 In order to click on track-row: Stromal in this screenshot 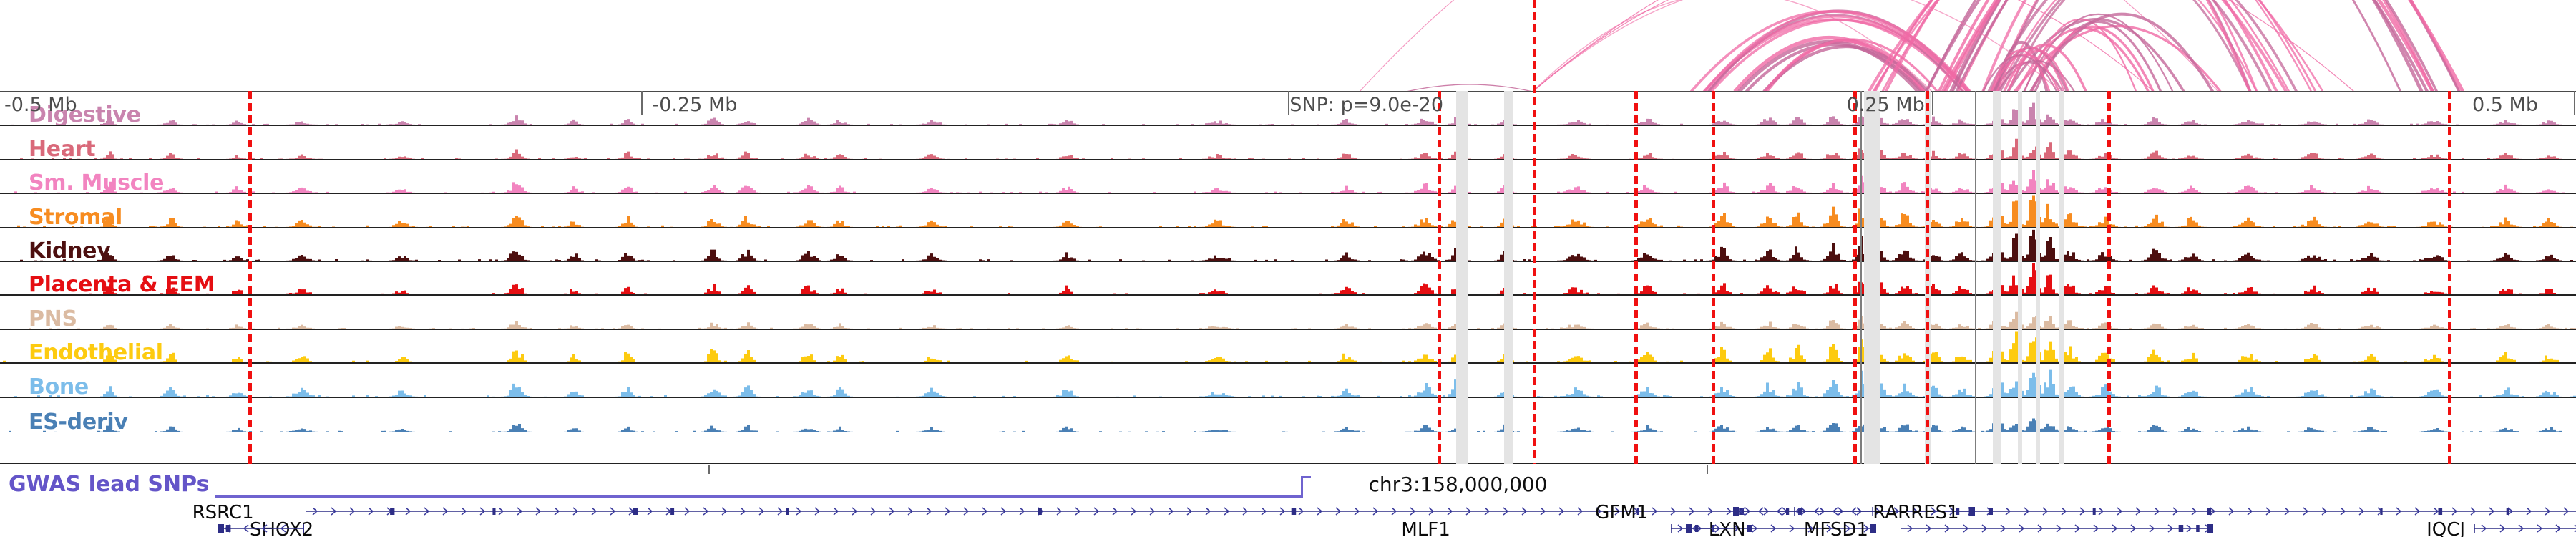, I will do `click(1288, 211)`.